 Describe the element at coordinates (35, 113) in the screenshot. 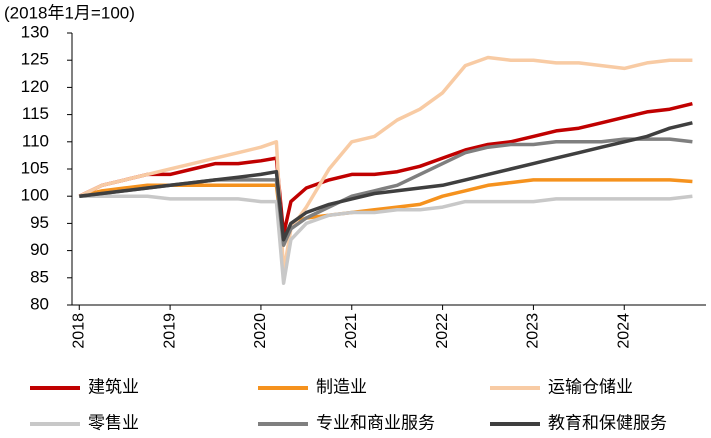

I see `y-tick-label: 115` at that location.